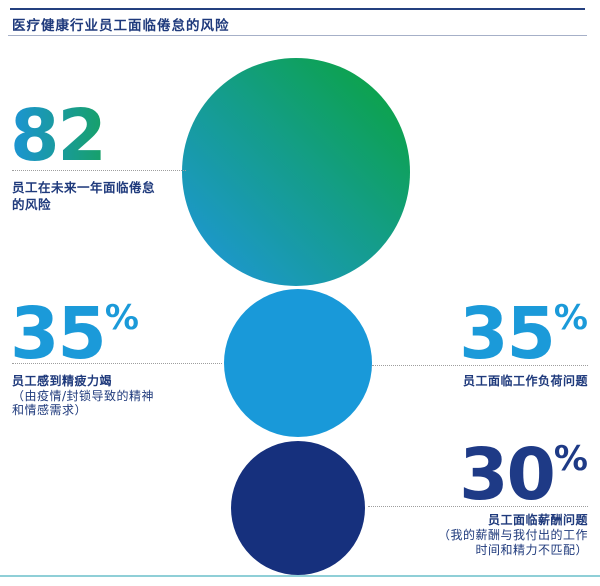 The width and height of the screenshot is (600, 586). I want to click on page-title: 医疗健康行业员工面临倦怠的风险, so click(121, 26).